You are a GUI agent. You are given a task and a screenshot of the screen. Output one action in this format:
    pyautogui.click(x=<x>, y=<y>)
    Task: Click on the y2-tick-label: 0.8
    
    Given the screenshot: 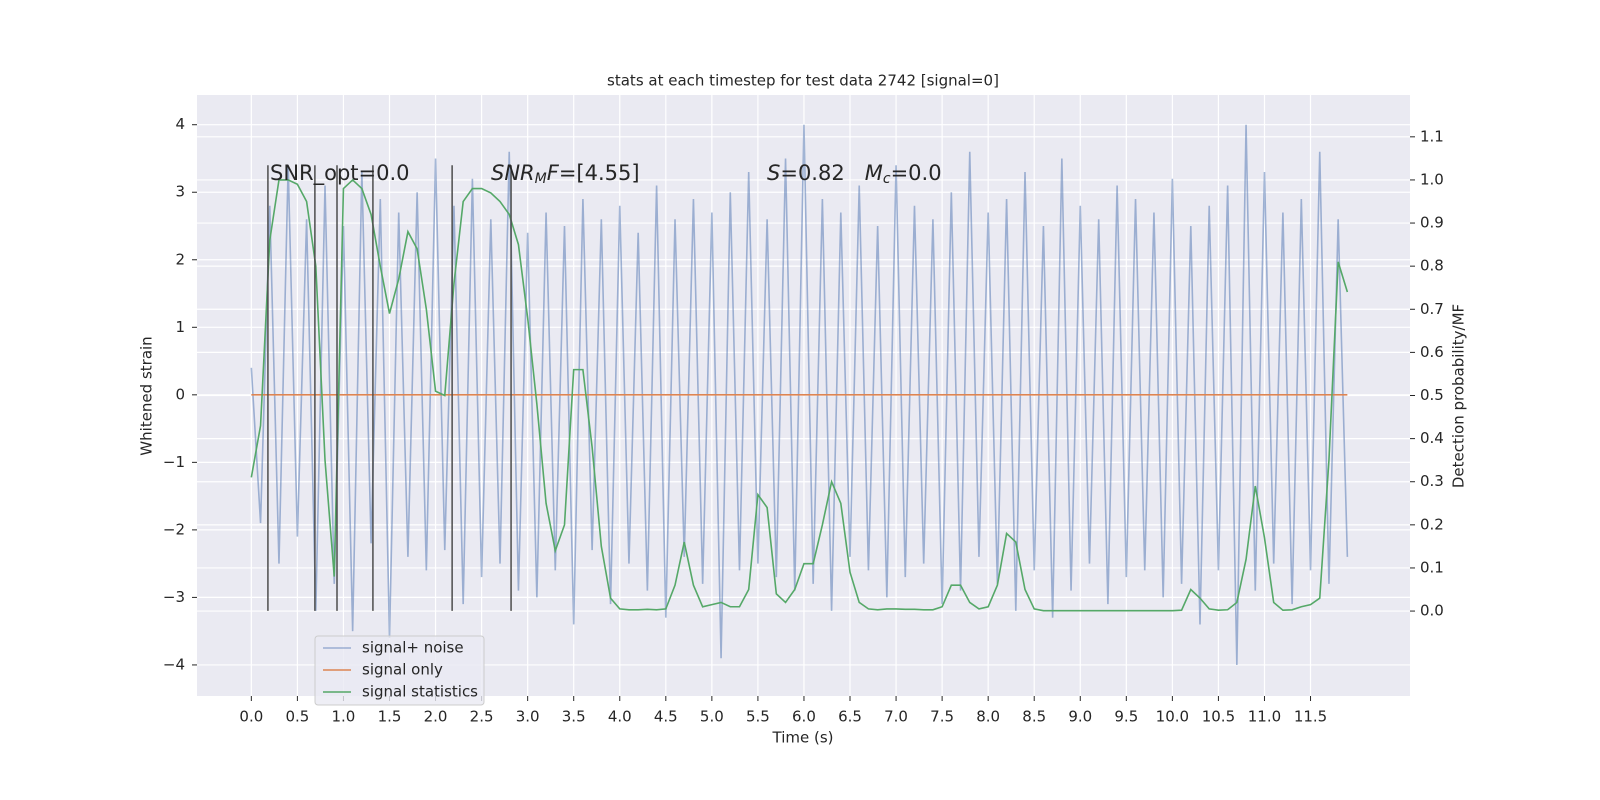 What is the action you would take?
    pyautogui.click(x=1432, y=266)
    